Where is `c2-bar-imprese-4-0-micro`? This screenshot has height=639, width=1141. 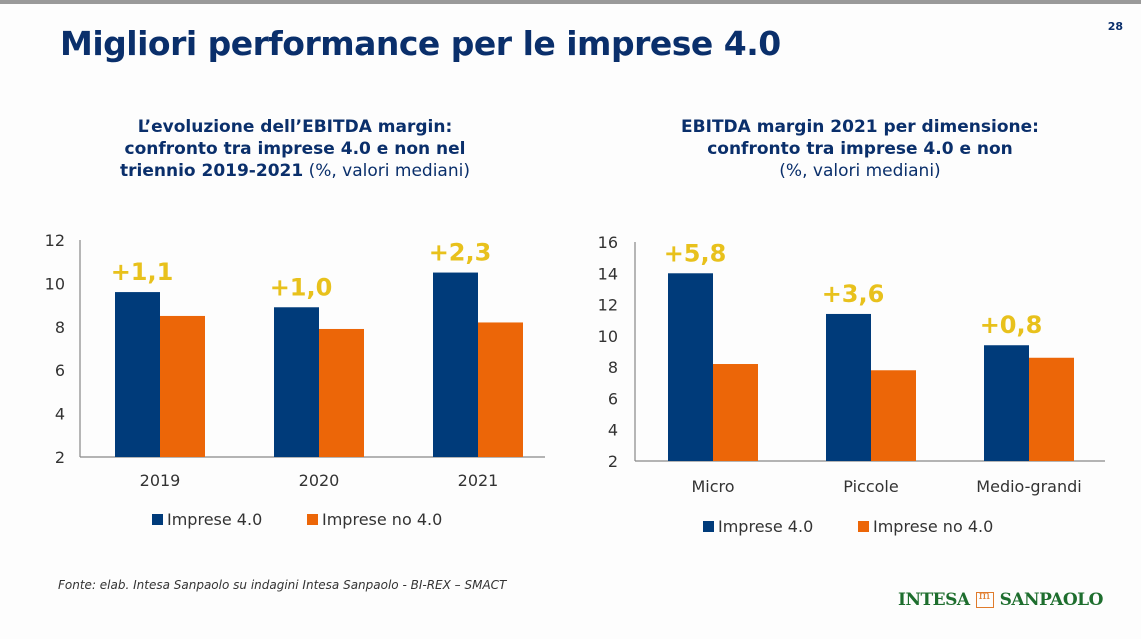
c2-bar-imprese-4-0-micro is located at coordinates (690, 367).